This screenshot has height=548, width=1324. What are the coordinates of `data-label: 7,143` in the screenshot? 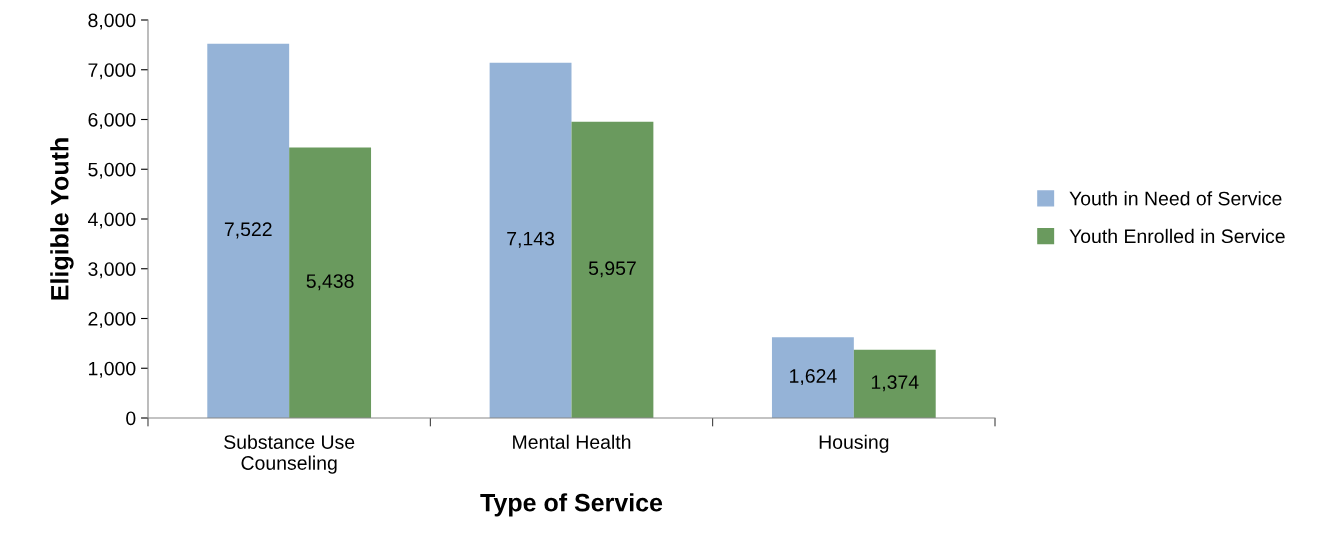 It's located at (531, 239).